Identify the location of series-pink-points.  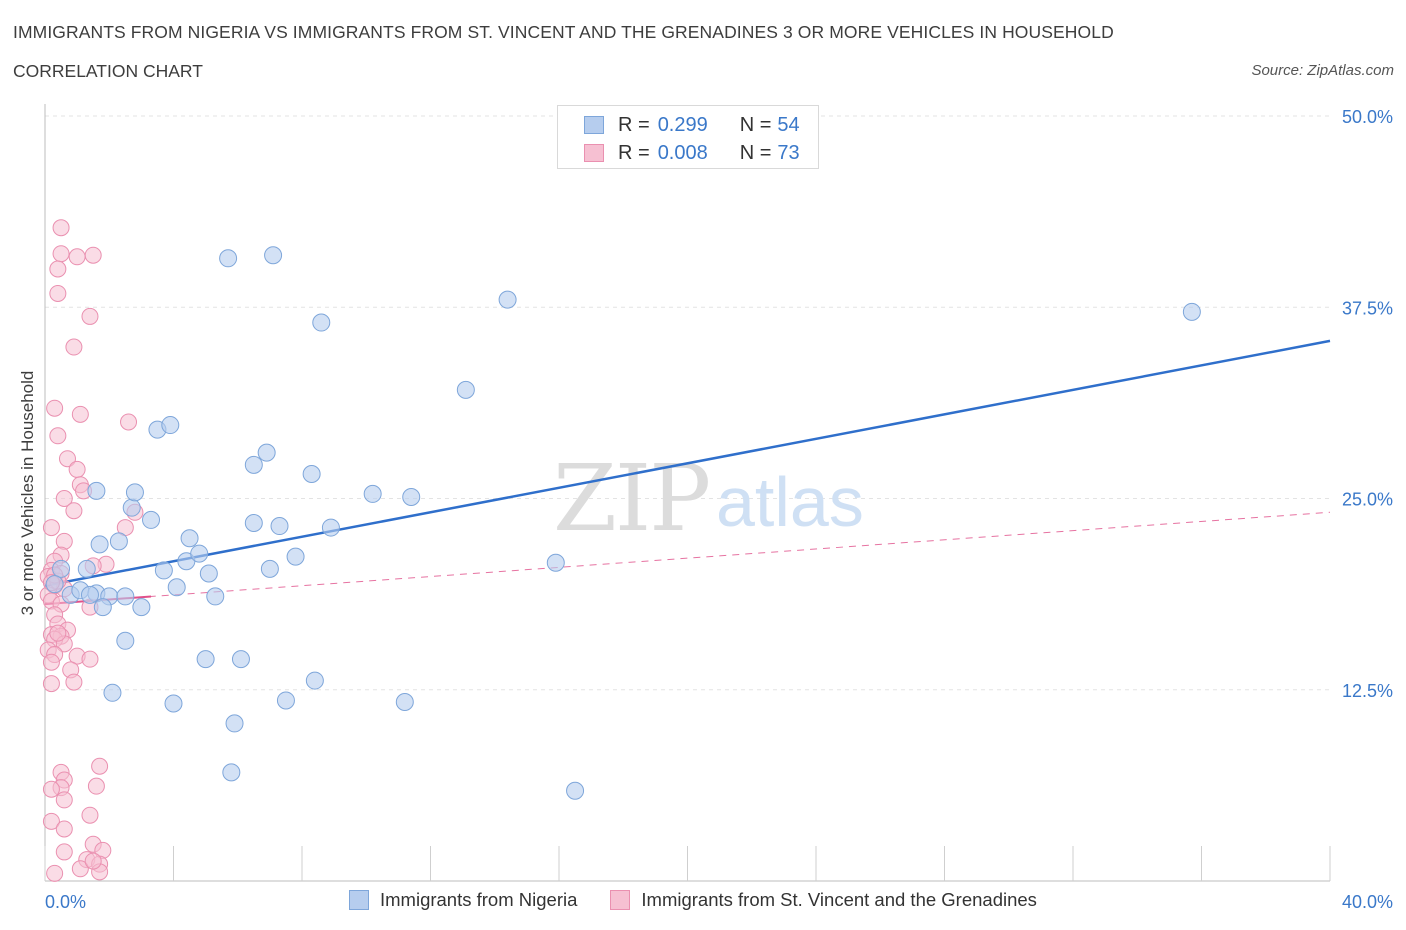
(91, 550).